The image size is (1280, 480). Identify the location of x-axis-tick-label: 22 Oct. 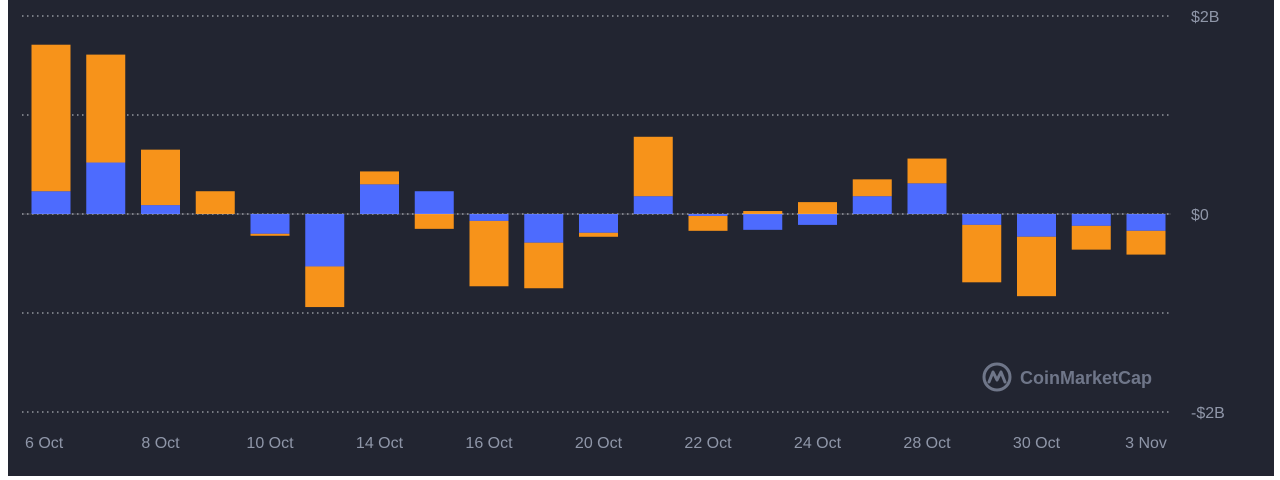
(708, 443).